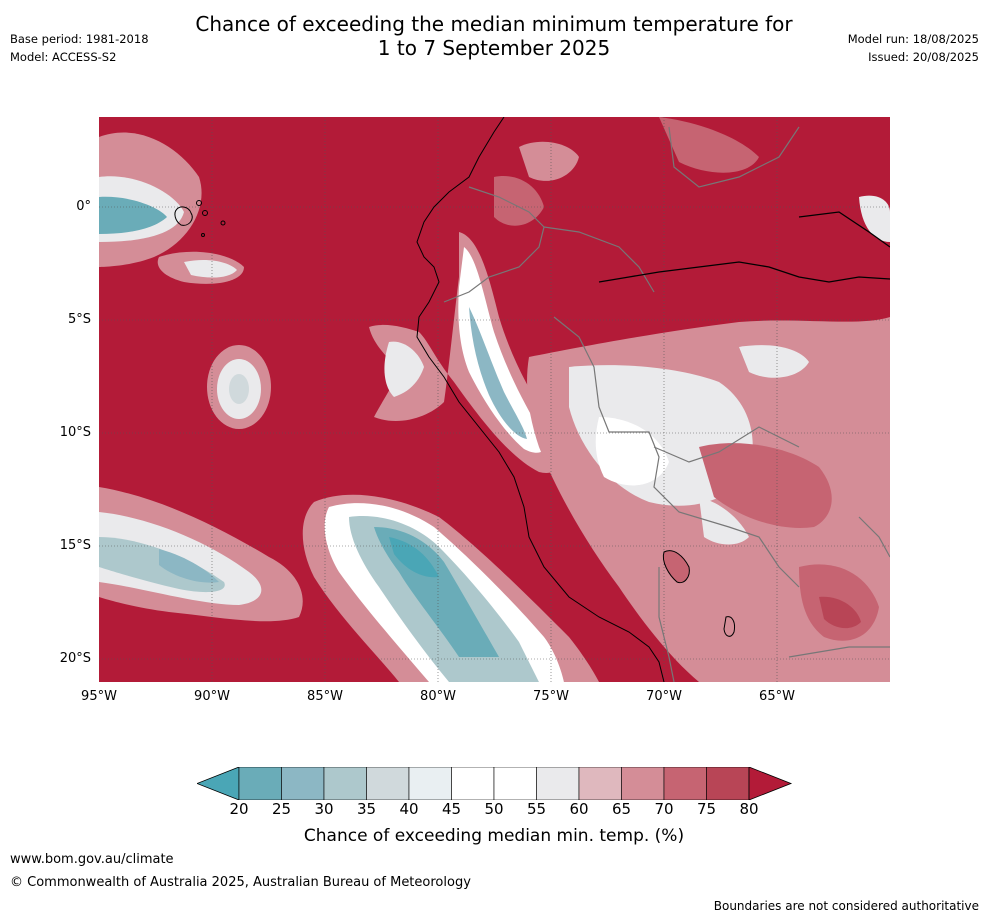 Image resolution: width=988 pixels, height=919 pixels. What do you see at coordinates (770, 783) in the screenshot?
I see `colorbar-high-extend` at bounding box center [770, 783].